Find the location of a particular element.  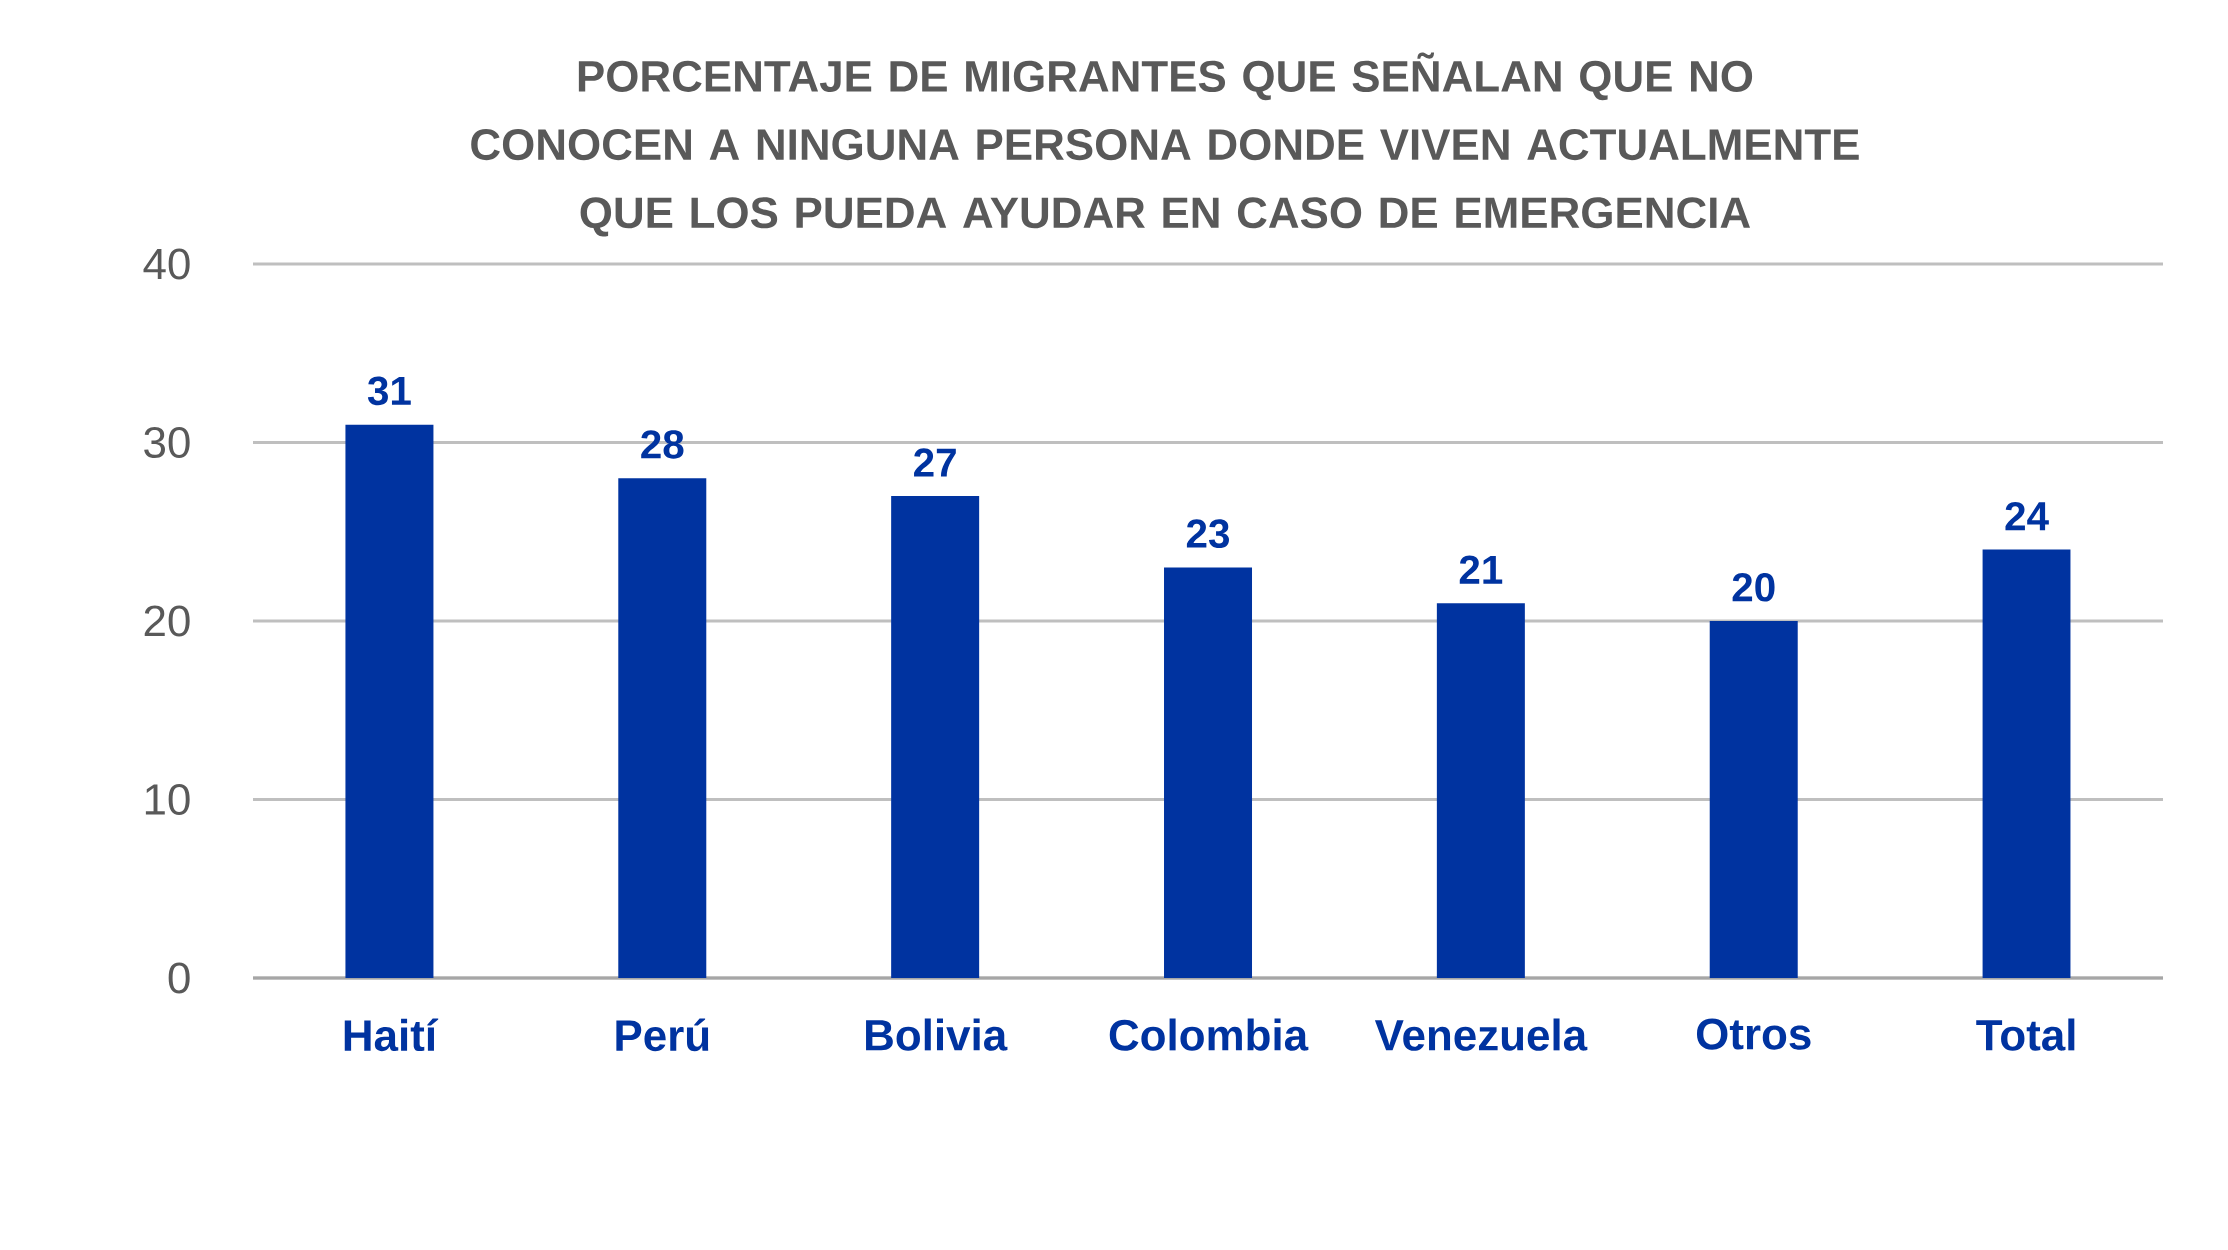

x-tick-label: Bolivia is located at coordinates (937, 1034).